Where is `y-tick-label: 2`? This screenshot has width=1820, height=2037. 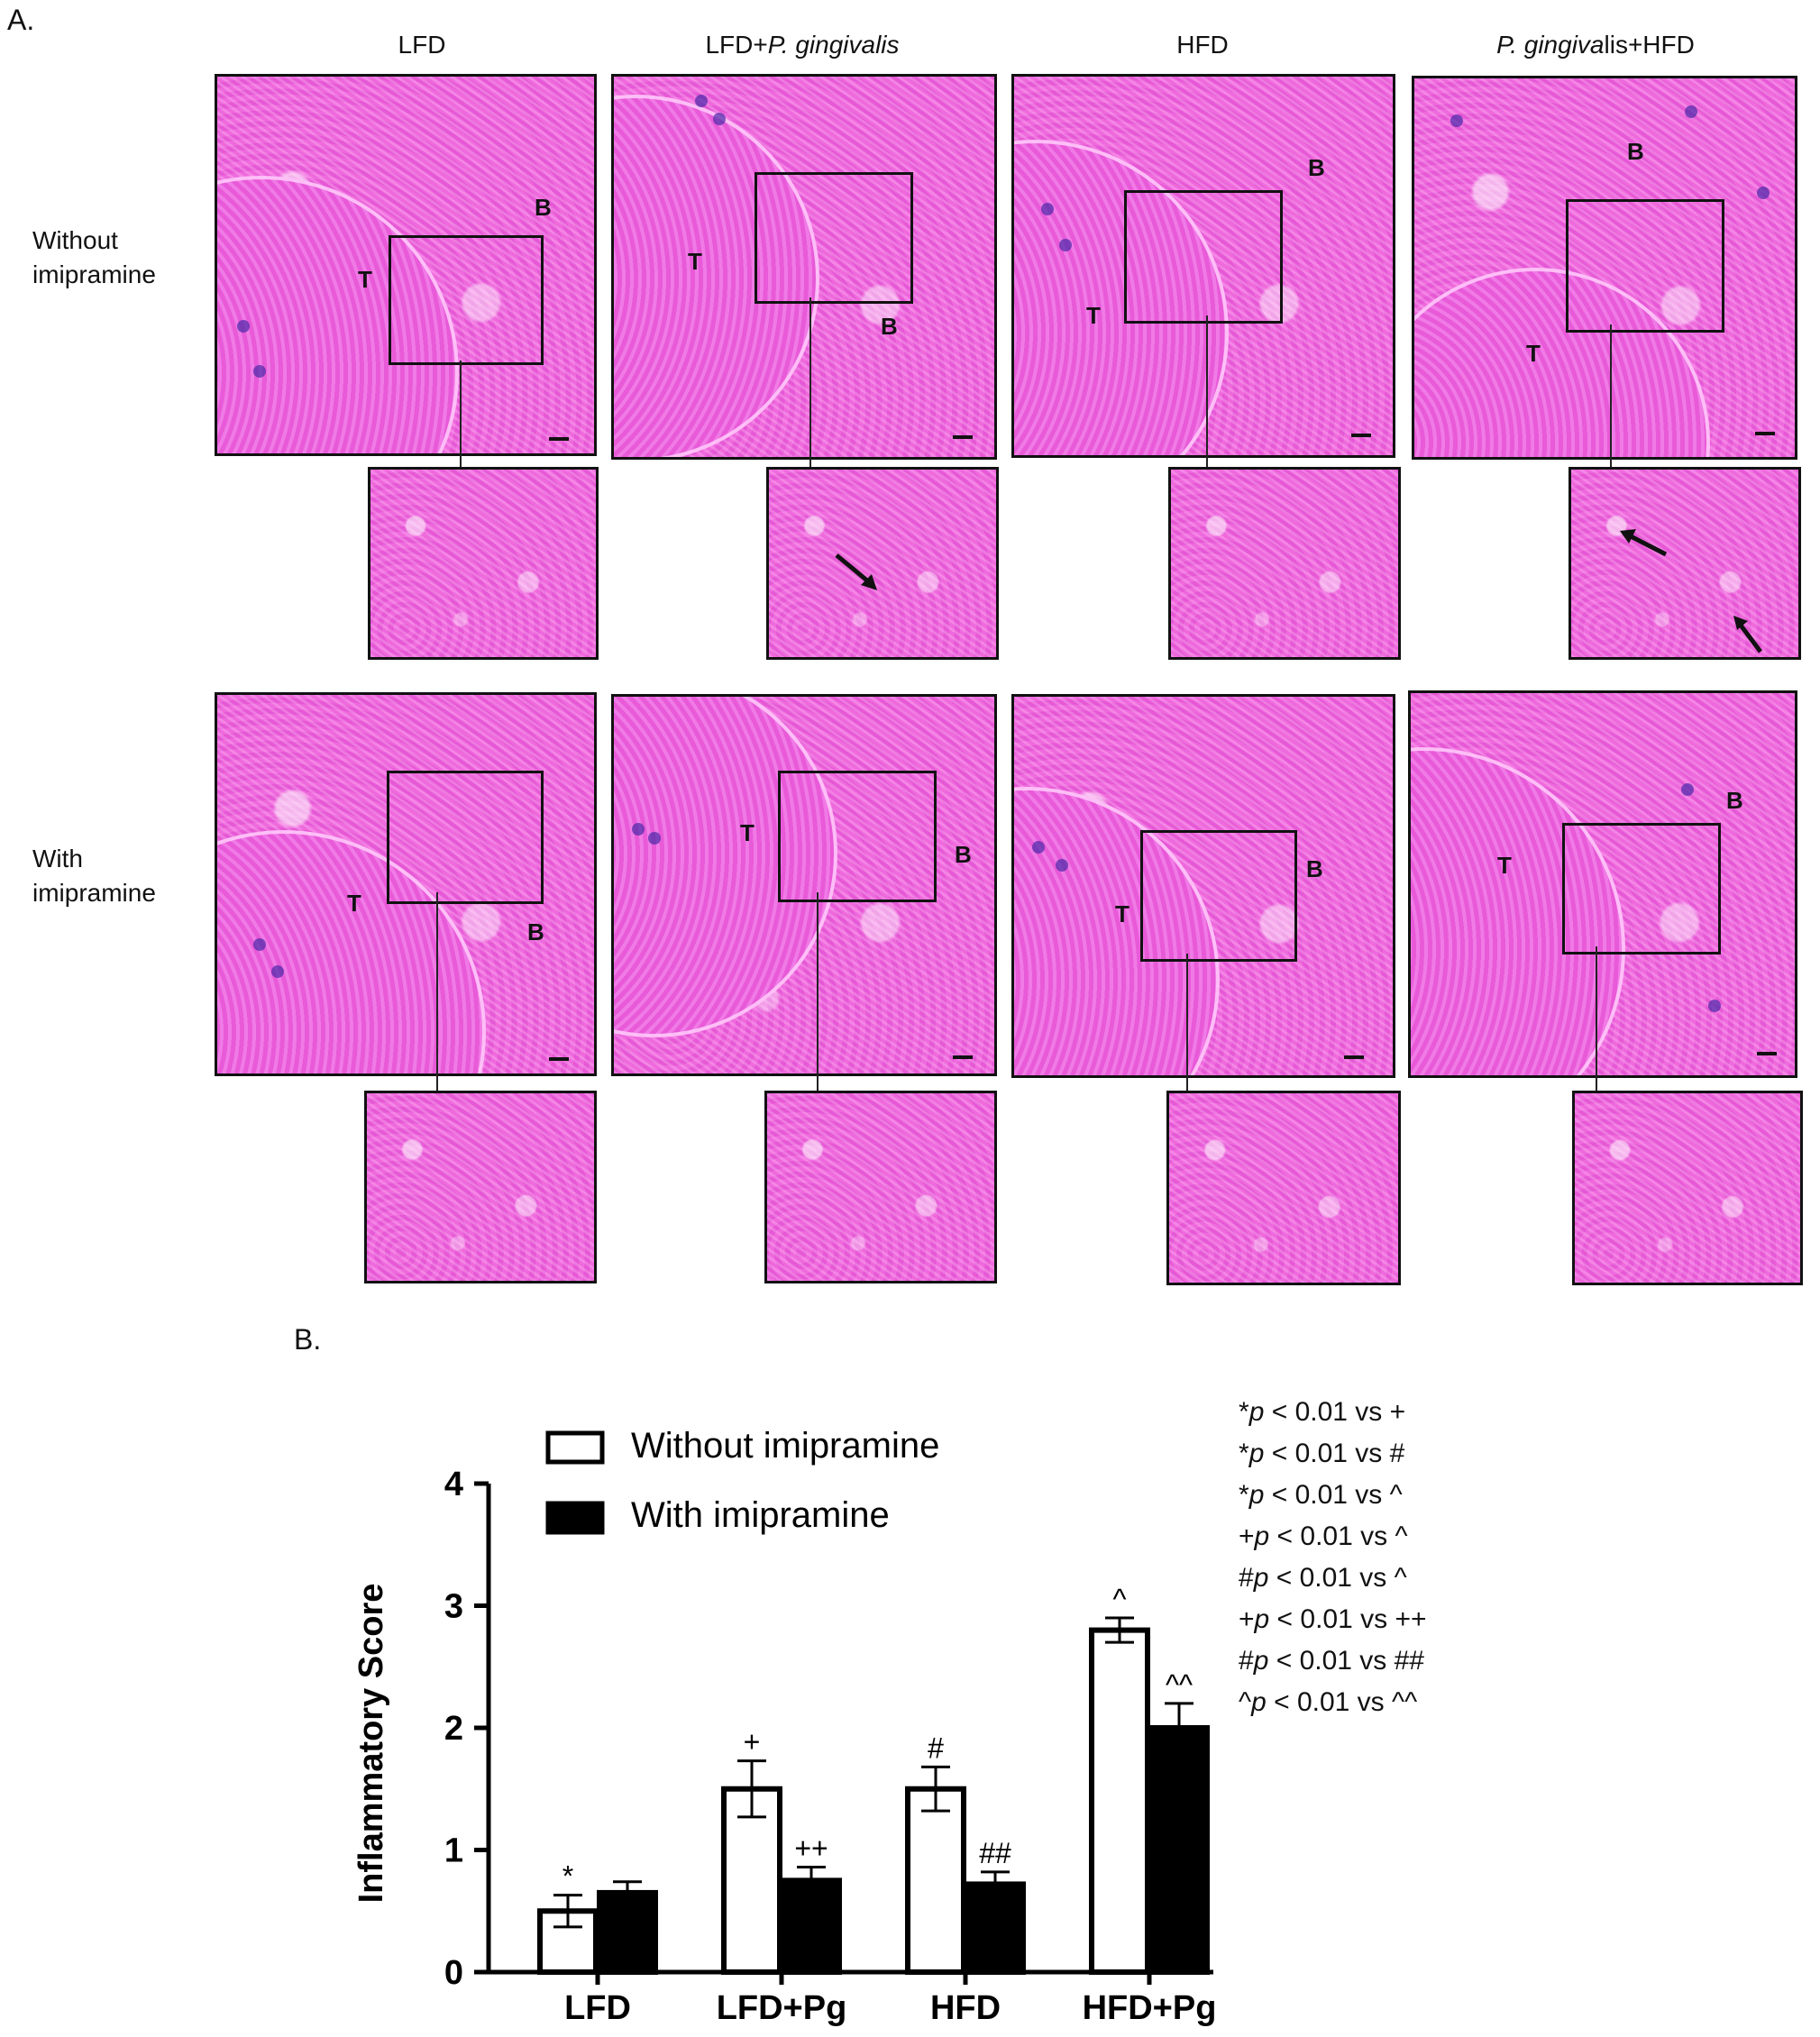
y-tick-label: 2 is located at coordinates (453, 1729).